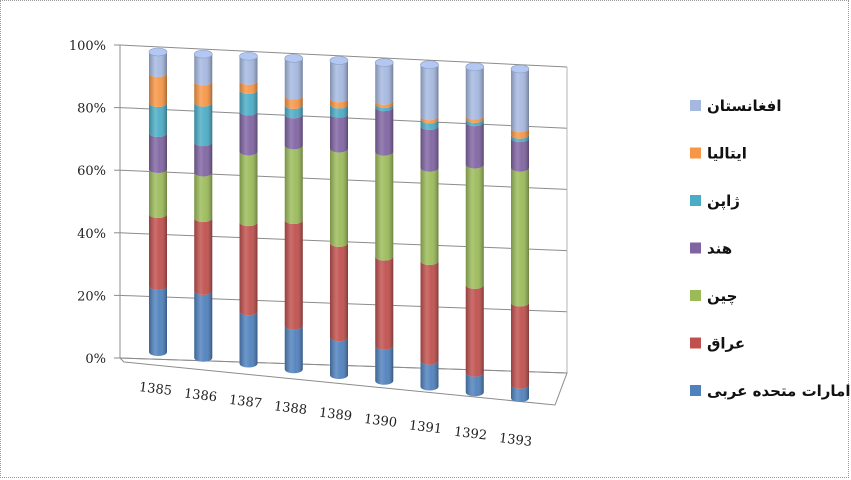 This screenshot has height=480, width=851. I want to click on x-tick-label: 1386, so click(200, 395).